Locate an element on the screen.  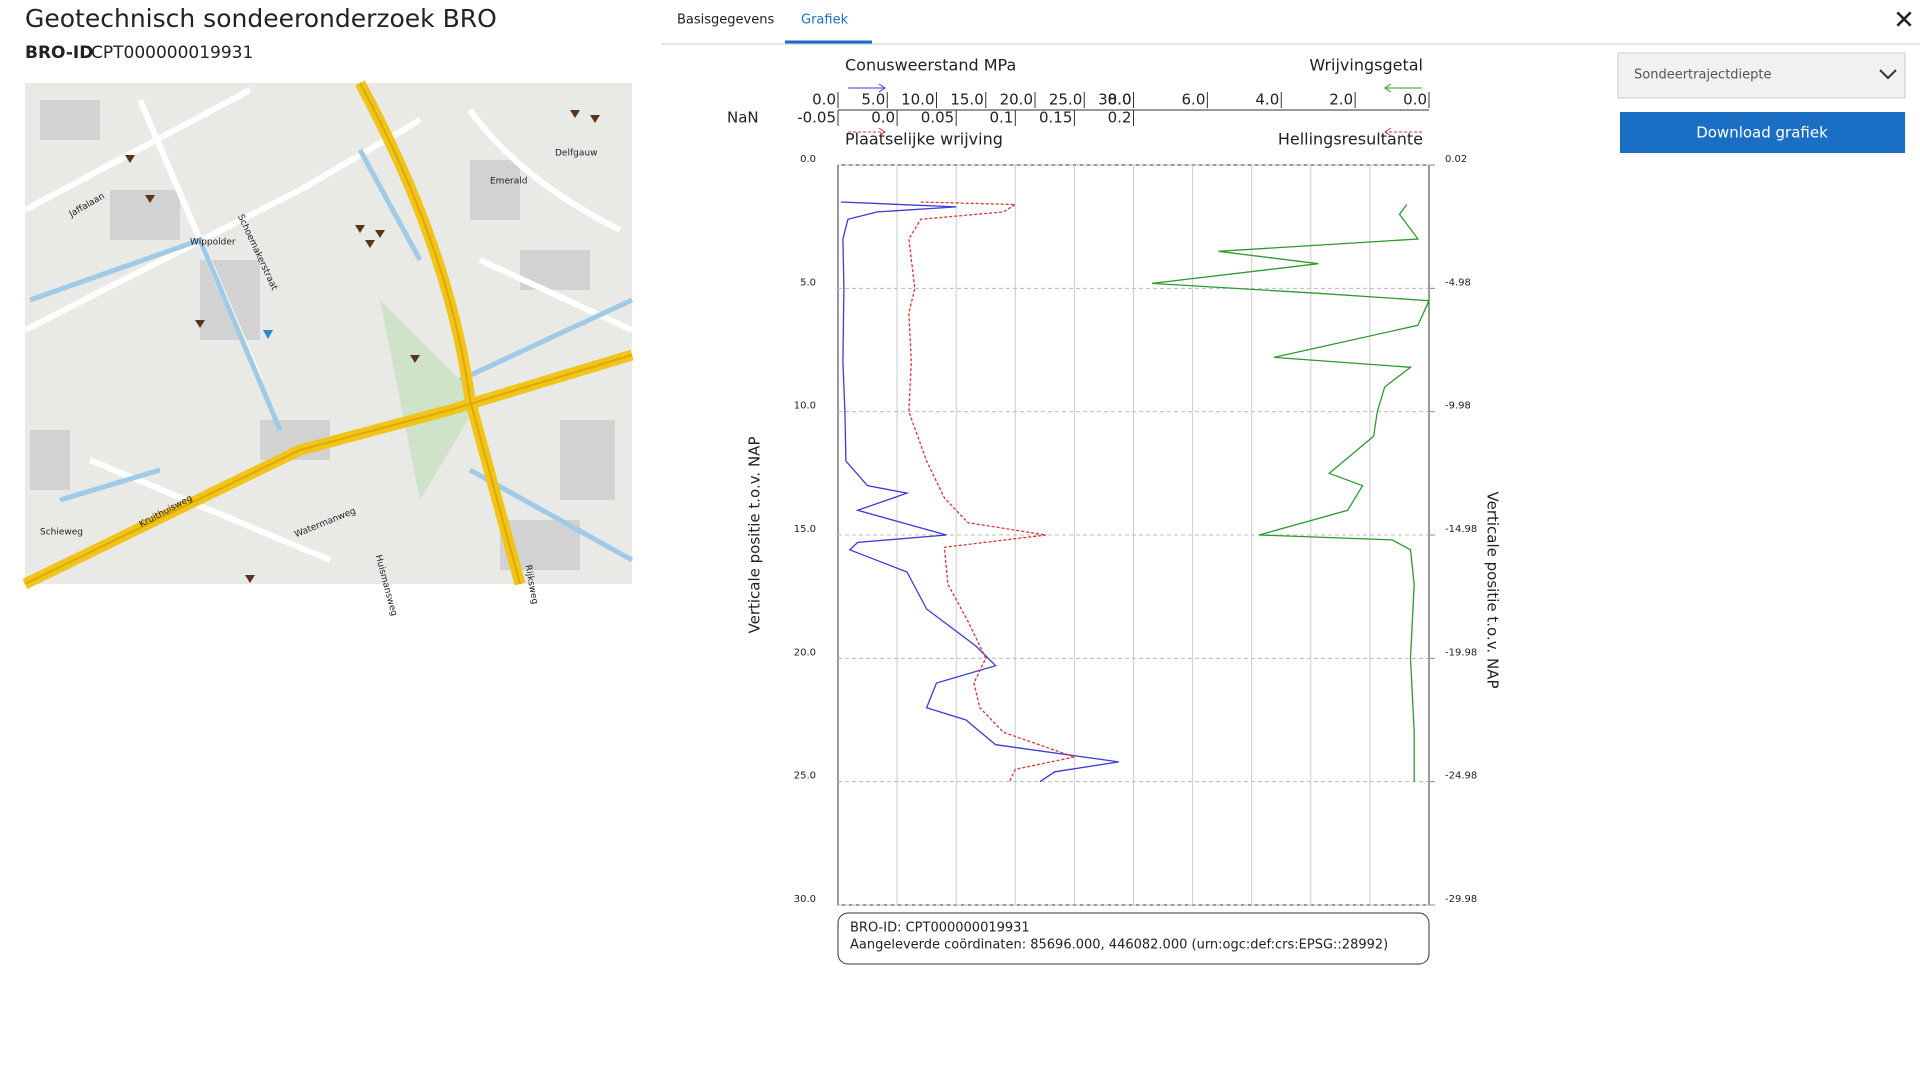
close-button: ✕ is located at coordinates (1904, 21).